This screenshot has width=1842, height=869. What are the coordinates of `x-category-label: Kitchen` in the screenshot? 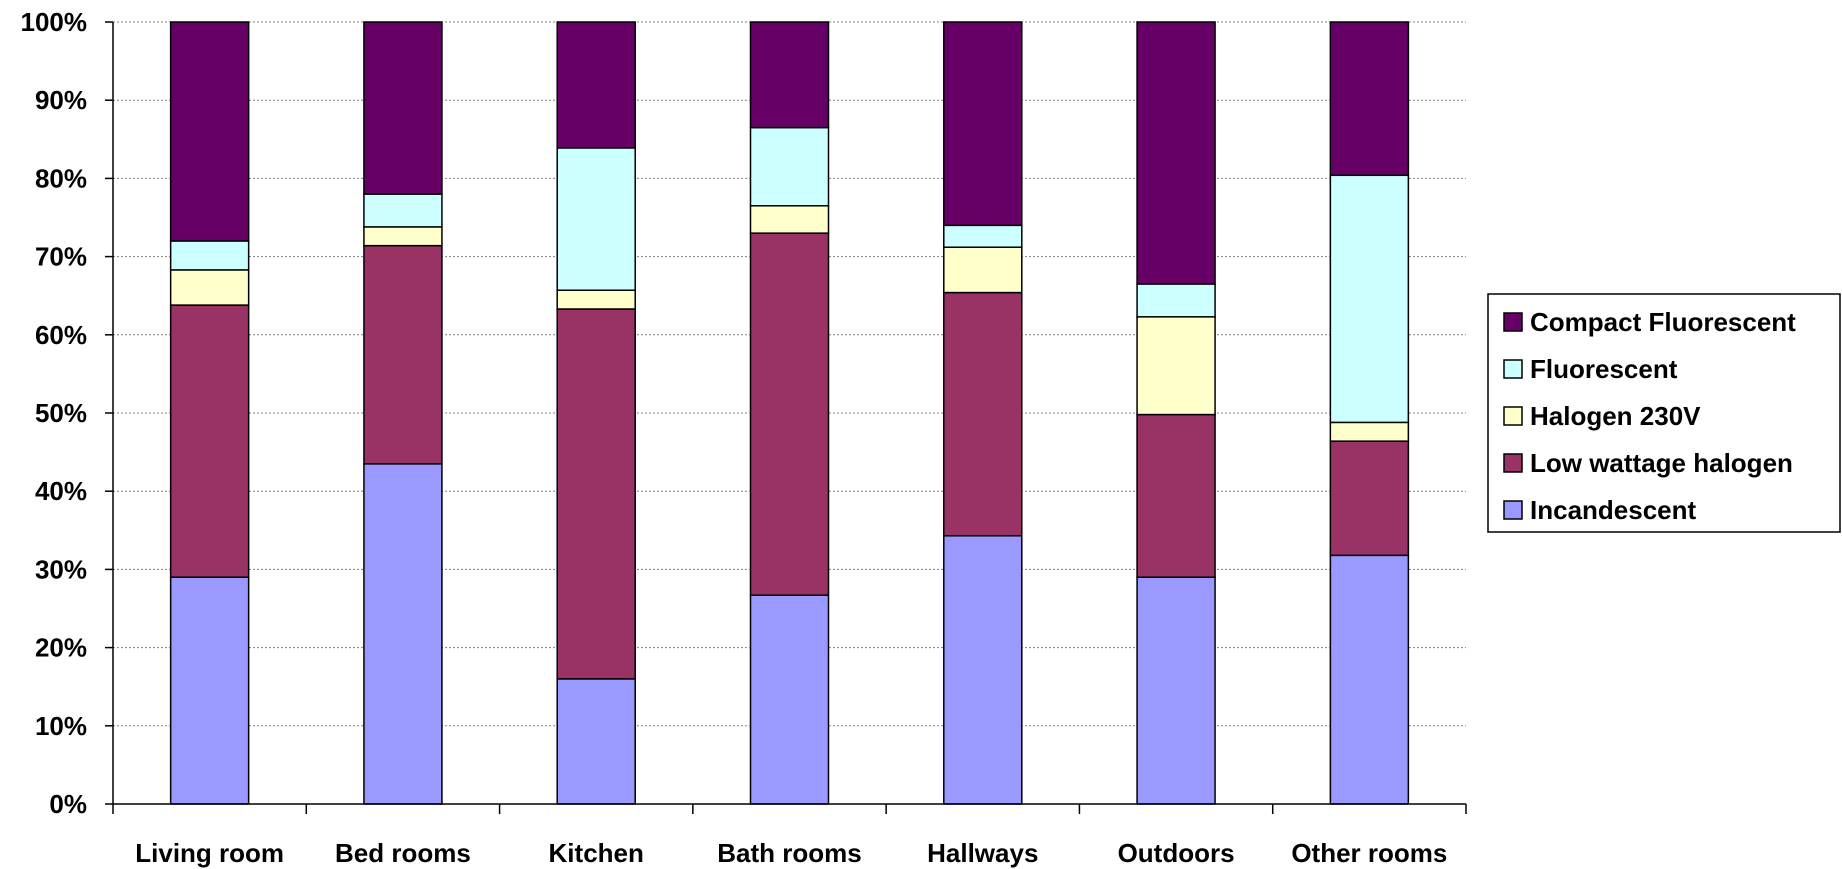 It's located at (596, 853).